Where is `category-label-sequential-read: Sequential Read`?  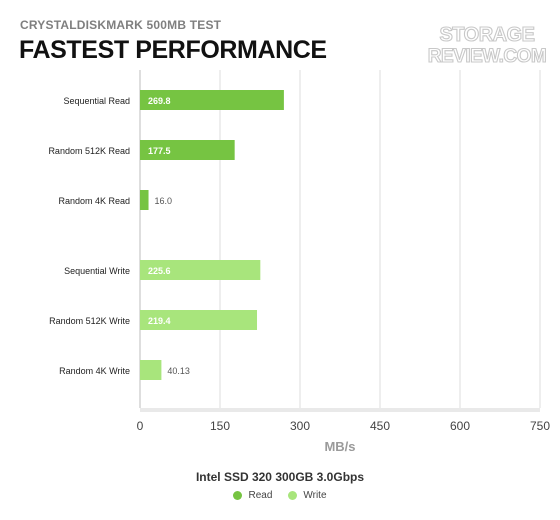
category-label-sequential-read: Sequential Read is located at coordinates (96, 101).